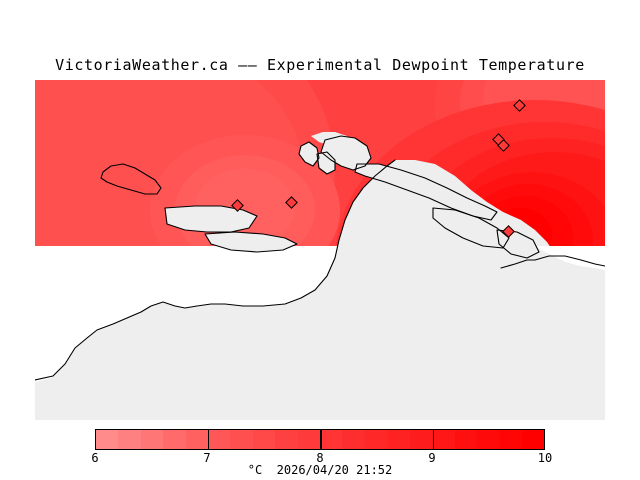 Image resolution: width=640 pixels, height=480 pixels. What do you see at coordinates (207, 458) in the screenshot?
I see `colorbar-tick-label: 7` at bounding box center [207, 458].